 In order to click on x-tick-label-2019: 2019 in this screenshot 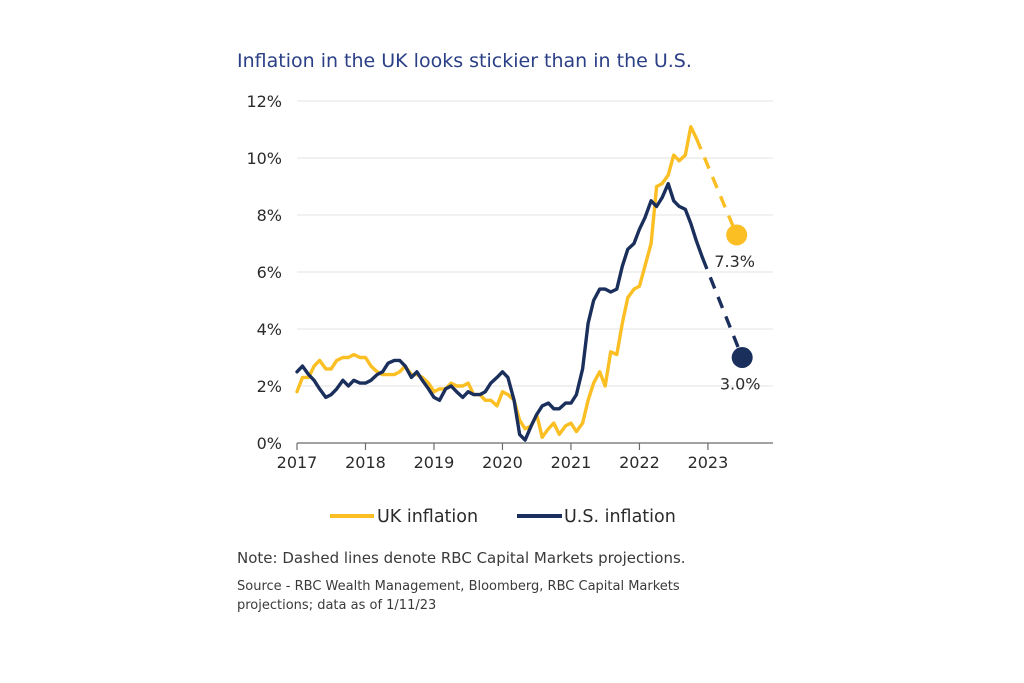, I will do `click(434, 462)`.